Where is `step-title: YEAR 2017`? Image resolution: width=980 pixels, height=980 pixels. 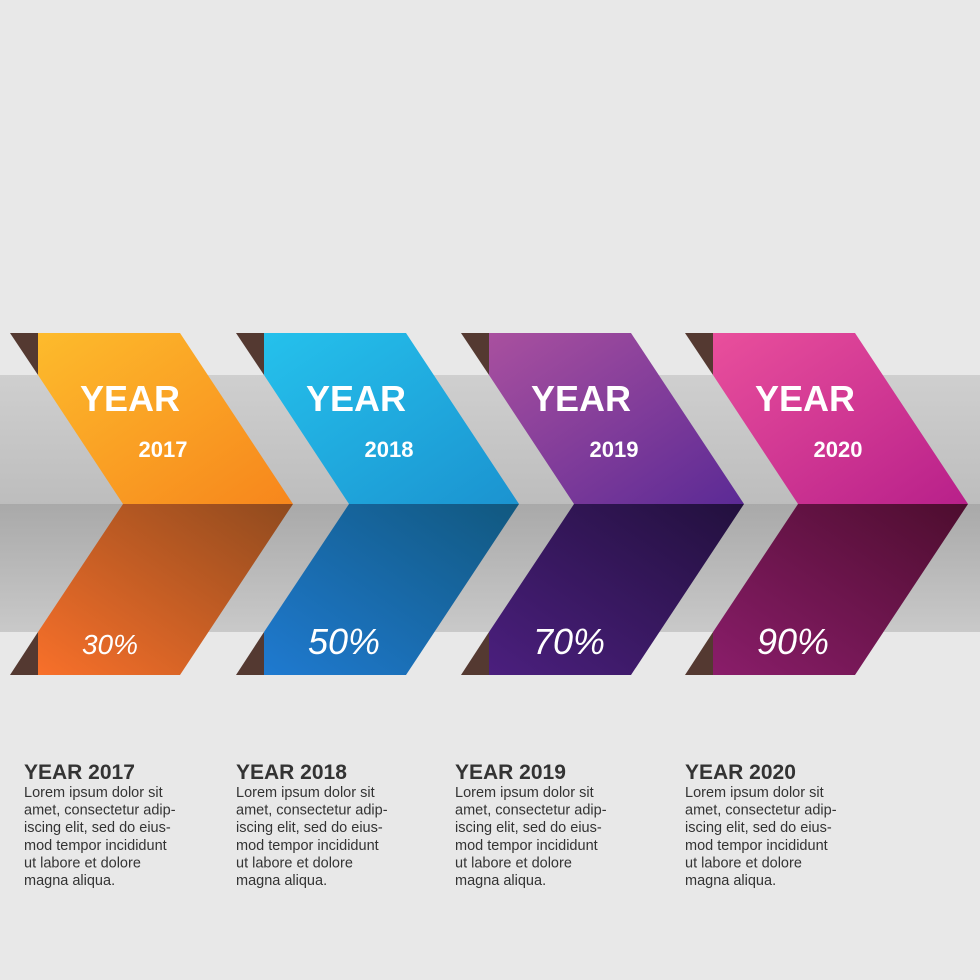 step-title: YEAR 2017 is located at coordinates (79, 772).